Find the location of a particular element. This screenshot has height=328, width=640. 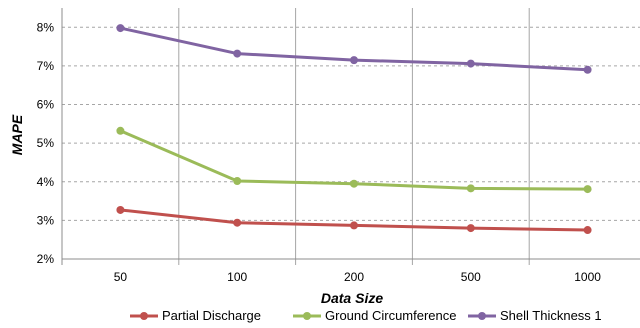

y-tick-label: 3% is located at coordinates (46, 220).